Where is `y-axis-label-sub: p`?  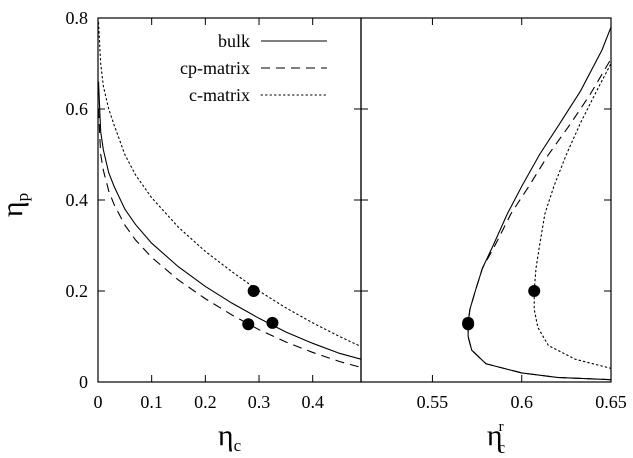
y-axis-label-sub: p is located at coordinates (22, 197).